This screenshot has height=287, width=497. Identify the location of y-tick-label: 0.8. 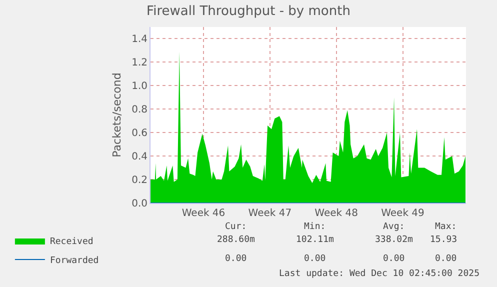
(140, 110).